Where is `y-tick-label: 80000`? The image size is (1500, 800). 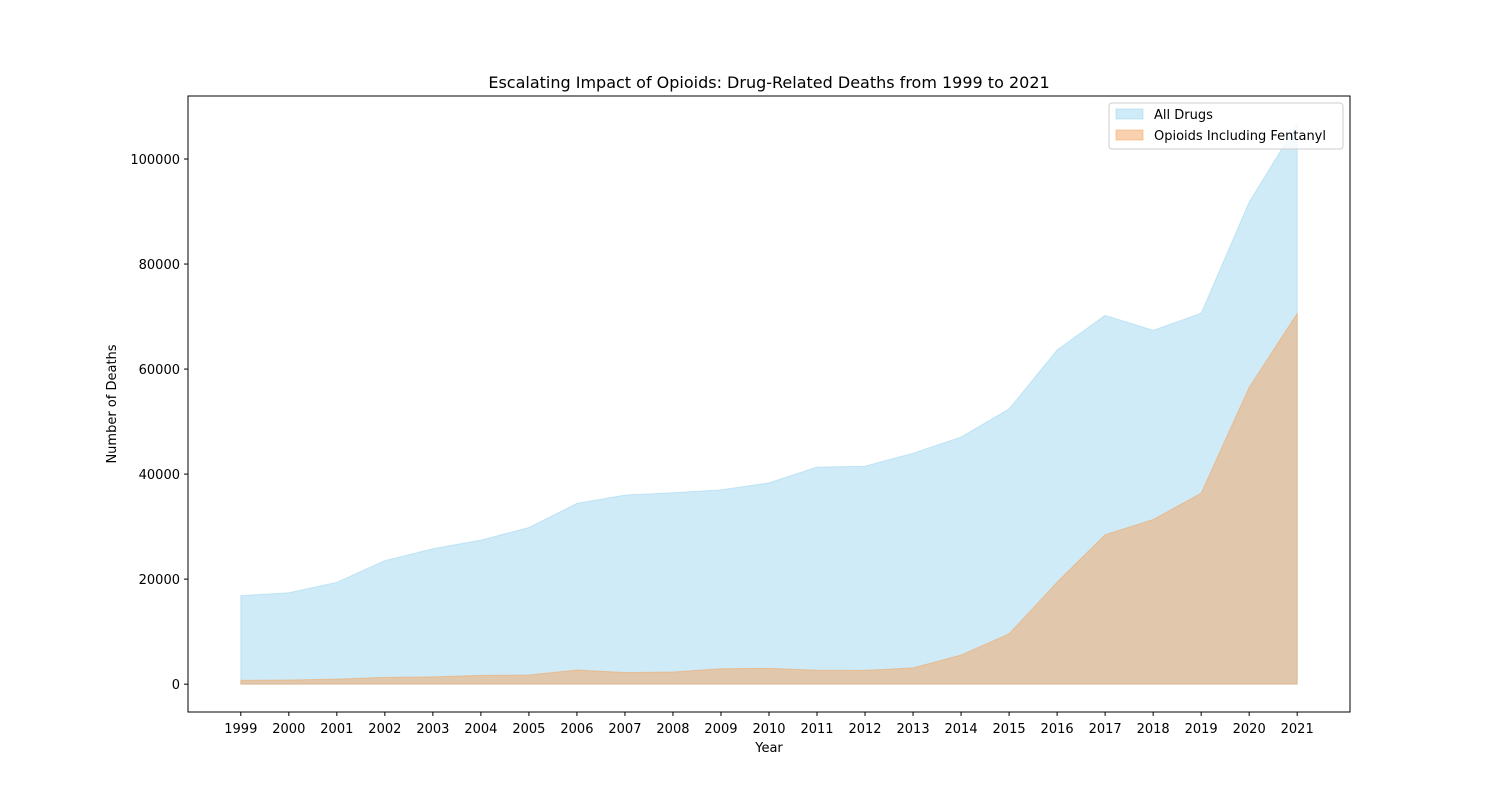 y-tick-label: 80000 is located at coordinates (159, 265).